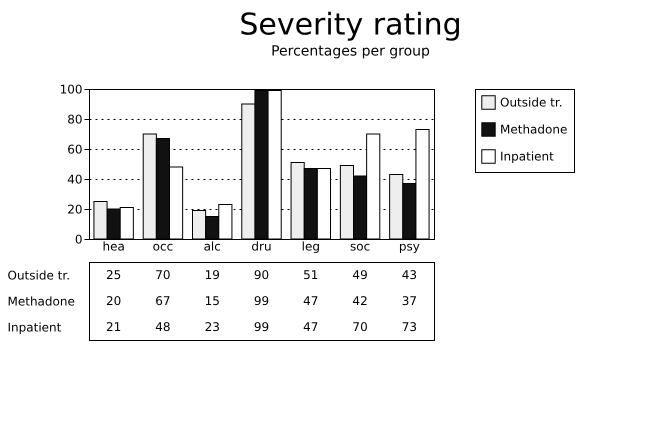 The height and width of the screenshot is (430, 652). I want to click on x-tick-label: hea, so click(113, 247).